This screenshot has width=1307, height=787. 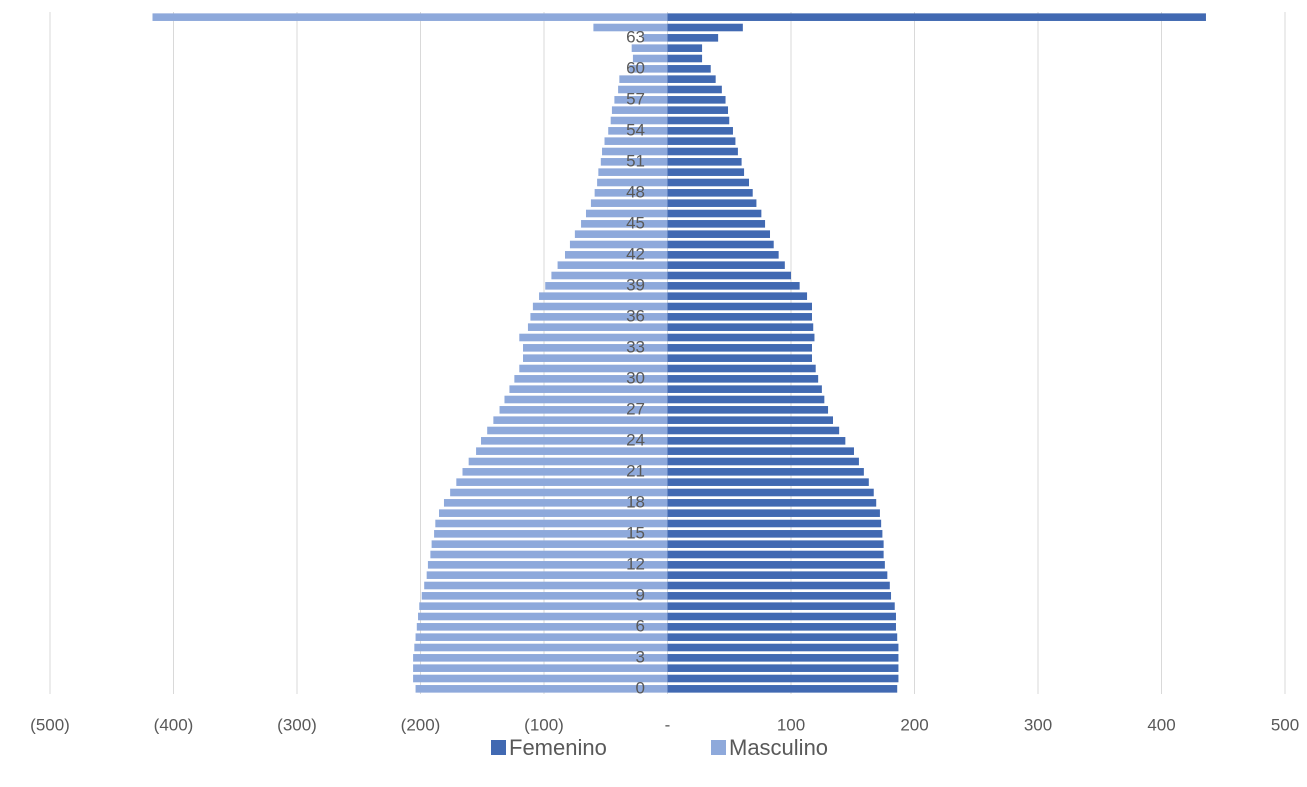 What do you see at coordinates (635, 191) in the screenshot?
I see `y-tick-label: 48` at bounding box center [635, 191].